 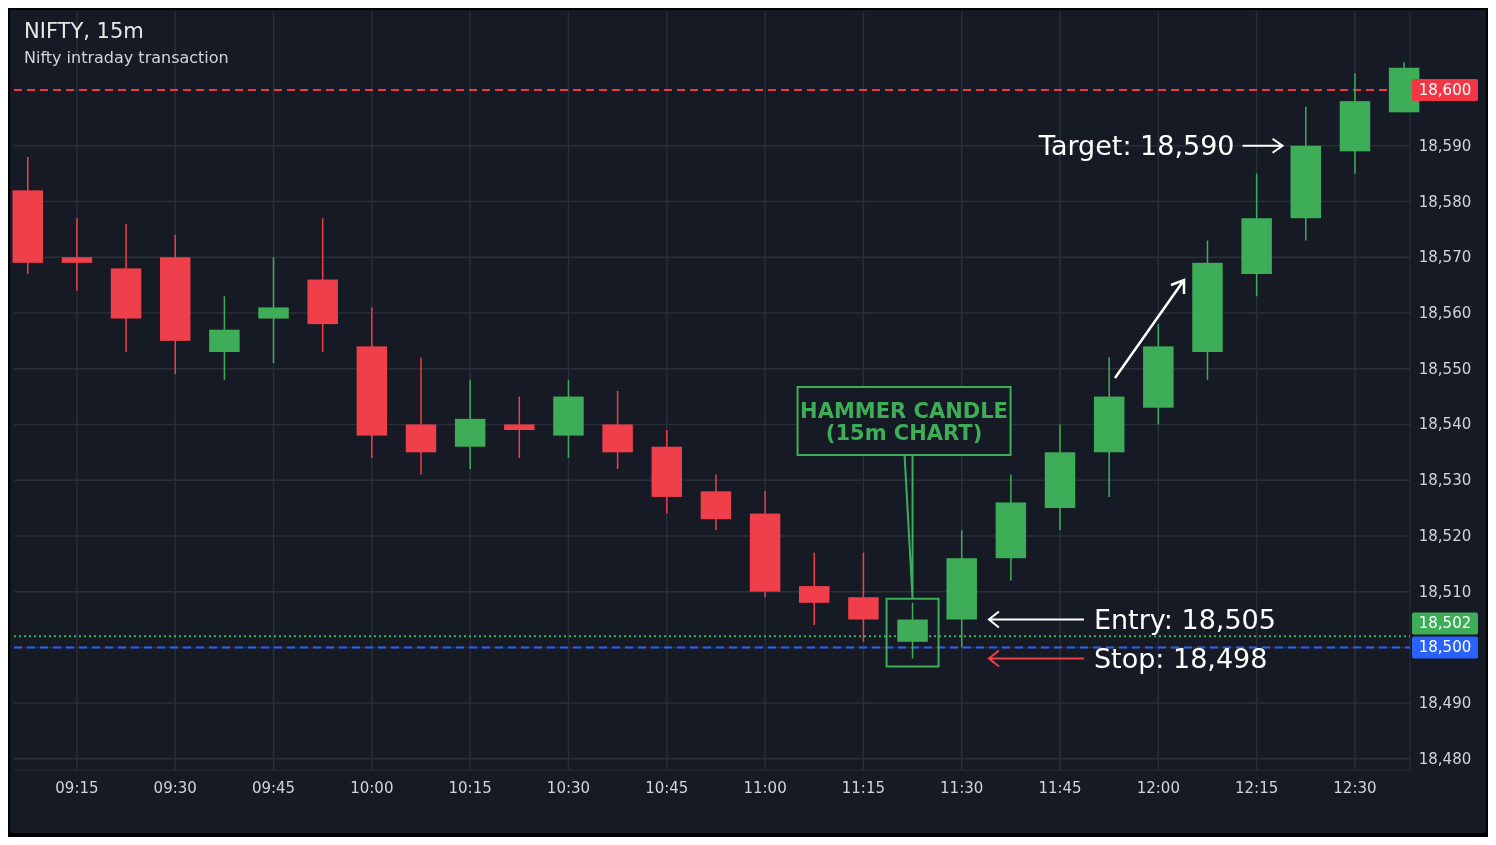 I want to click on x-tick-label: 11:15, so click(x=863, y=788).